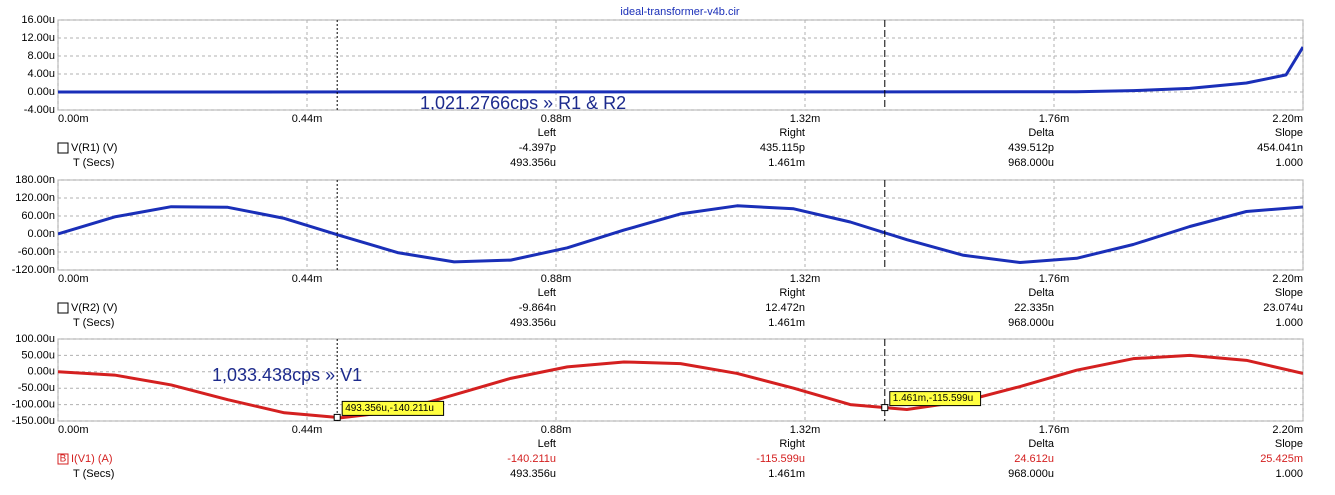  Describe the element at coordinates (39, 110) in the screenshot. I see `y-tick-label: -4.00u` at that location.